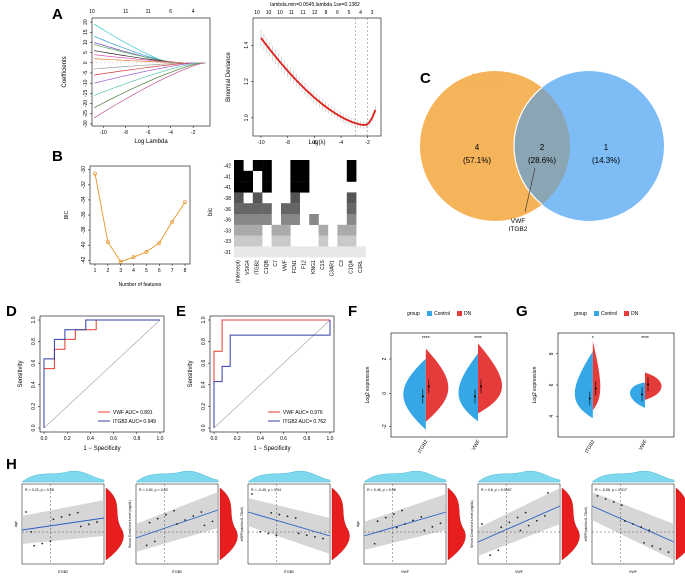  What do you see at coordinates (468, 314) in the screenshot?
I see `legend-label-dn: DN` at bounding box center [468, 314].